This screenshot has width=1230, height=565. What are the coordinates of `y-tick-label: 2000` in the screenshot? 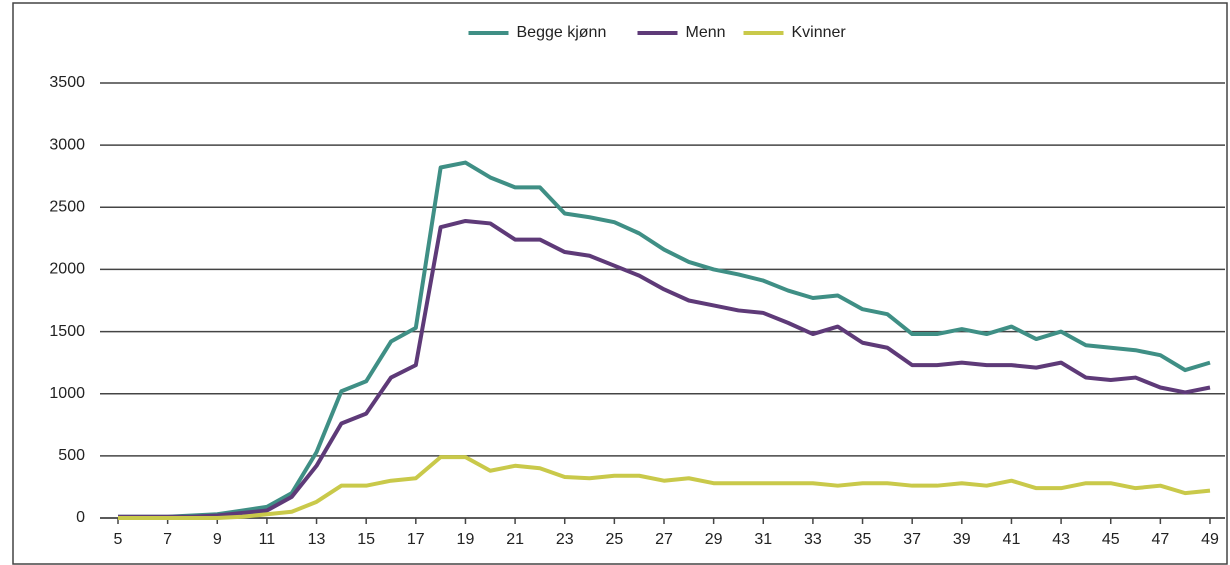 It's located at (67, 269).